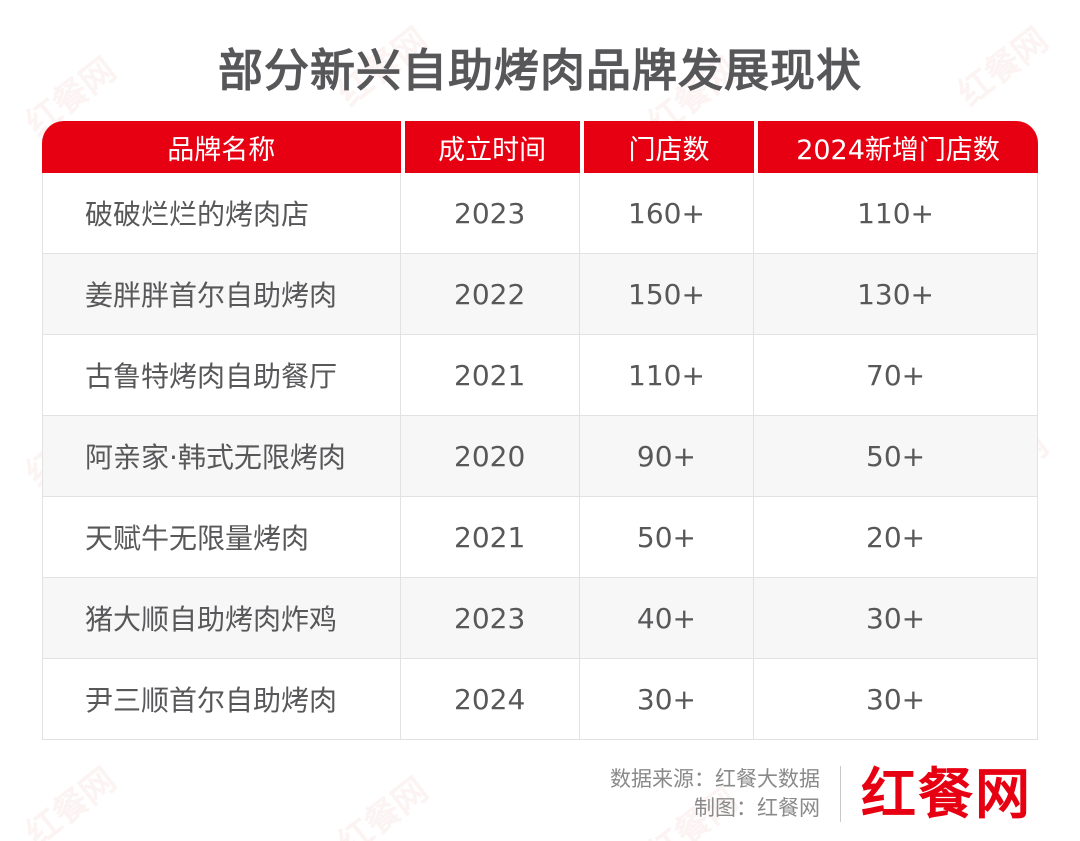 This screenshot has width=1080, height=841. I want to click on column-header-stores: 门店数, so click(667, 147).